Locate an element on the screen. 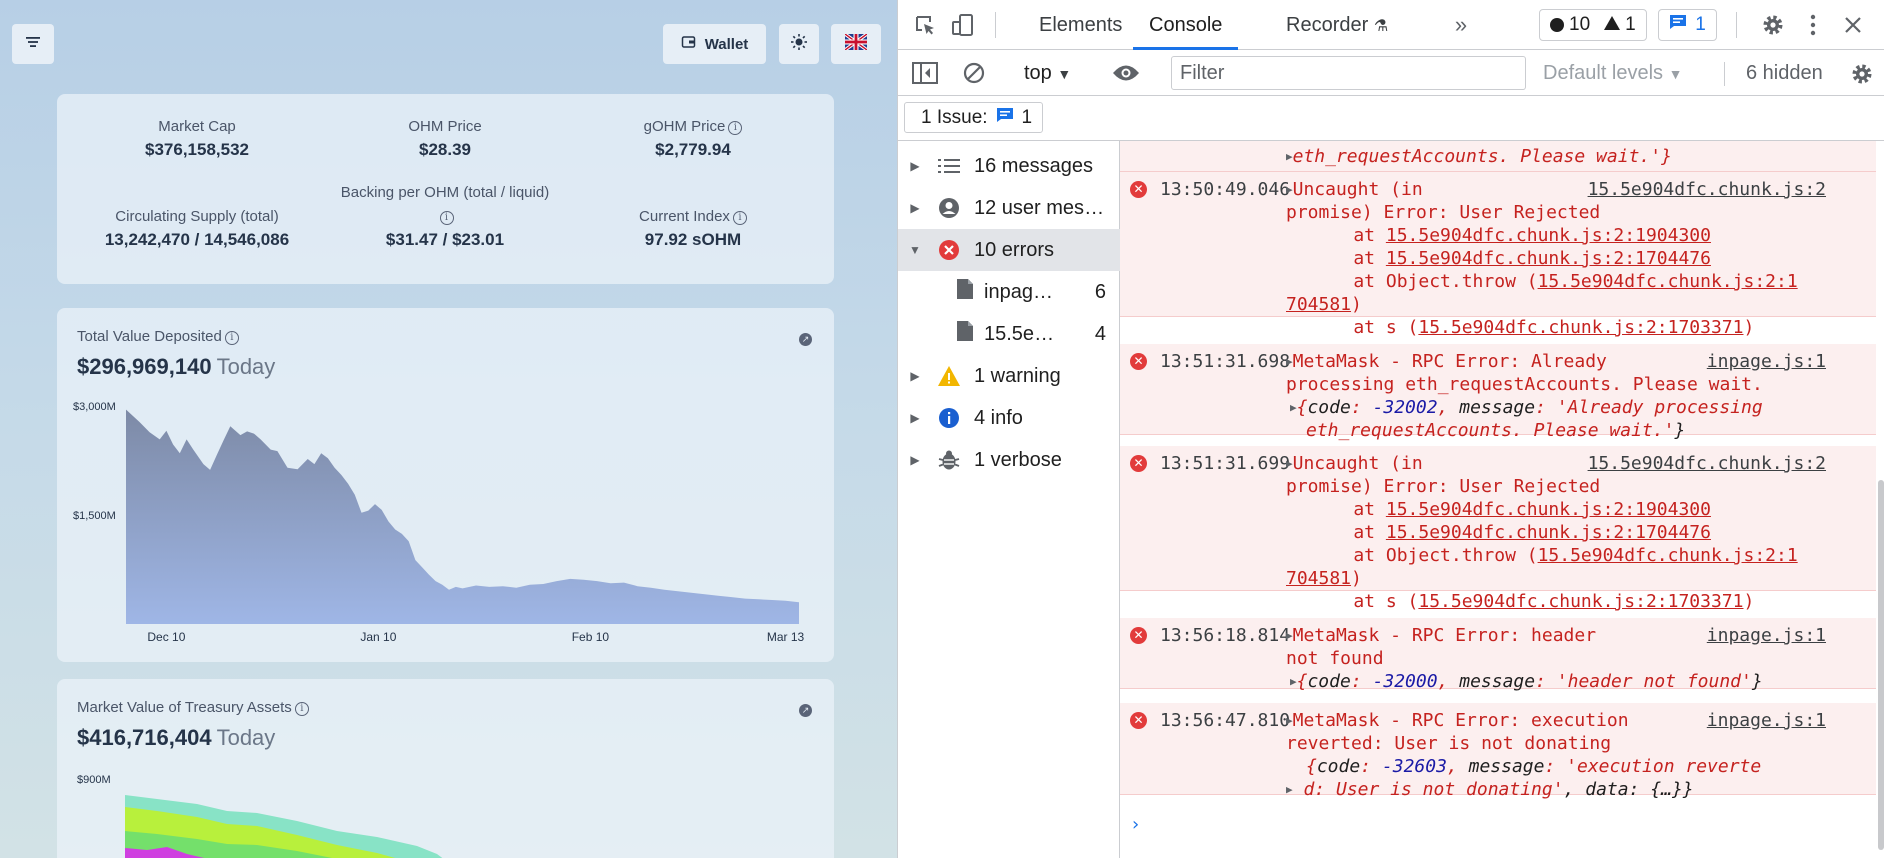 The width and height of the screenshot is (1884, 858). sidebar-file-inpage: inpage.js 6 is located at coordinates (1009, 292).